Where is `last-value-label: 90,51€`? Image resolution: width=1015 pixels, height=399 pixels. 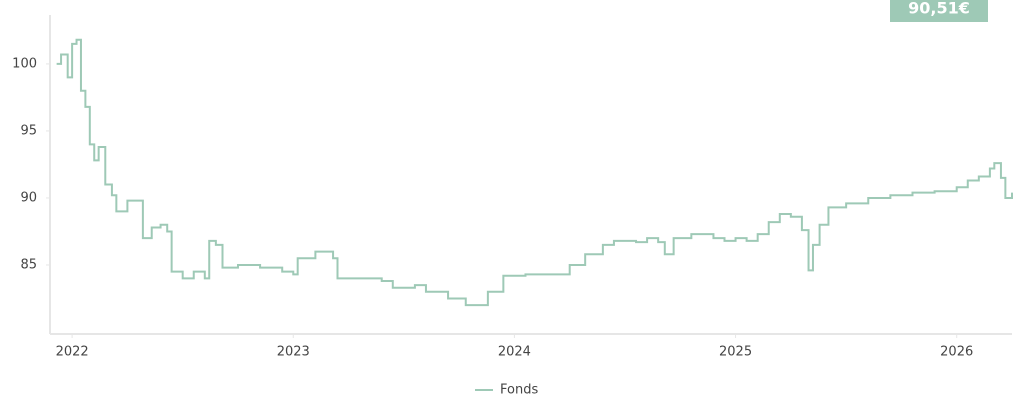 last-value-label: 90,51€ is located at coordinates (939, 9).